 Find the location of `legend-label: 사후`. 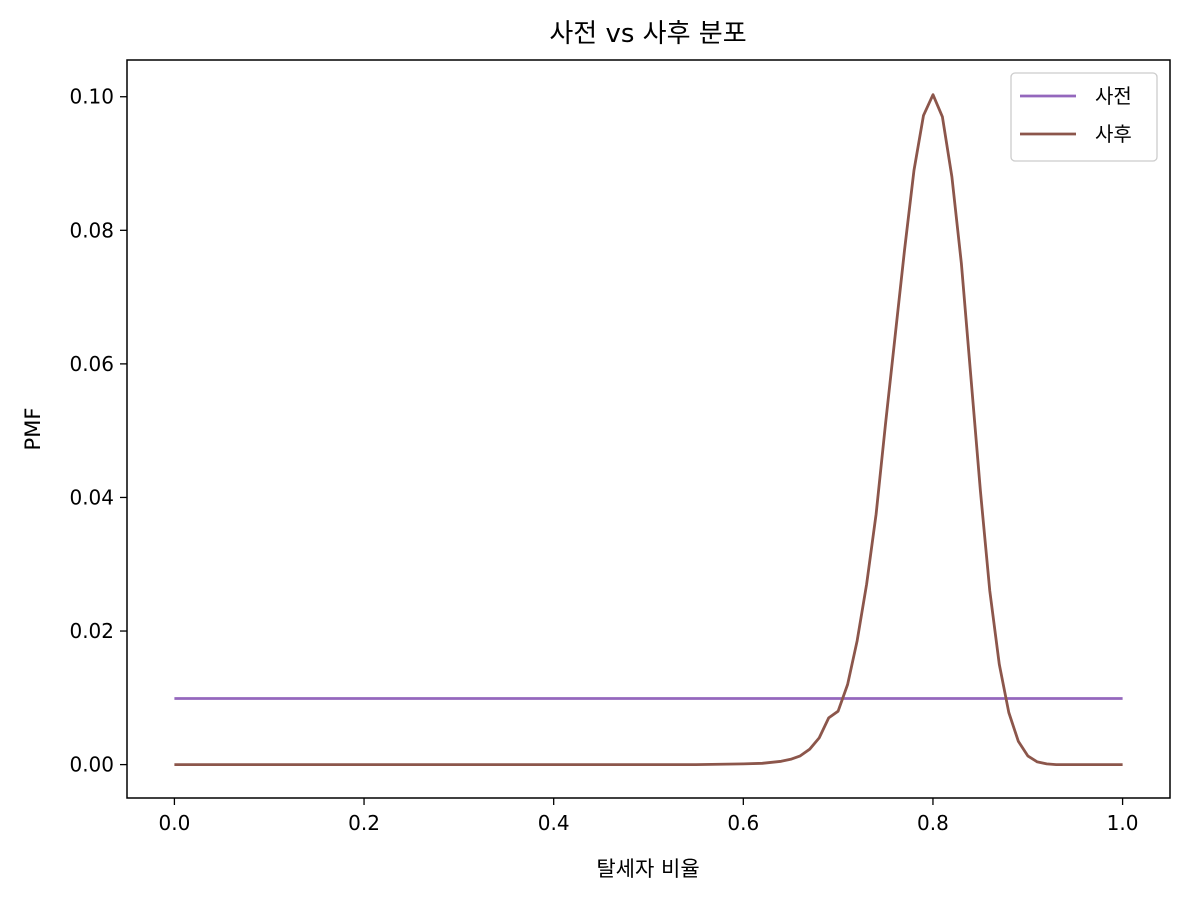

legend-label: 사후 is located at coordinates (1113, 134).